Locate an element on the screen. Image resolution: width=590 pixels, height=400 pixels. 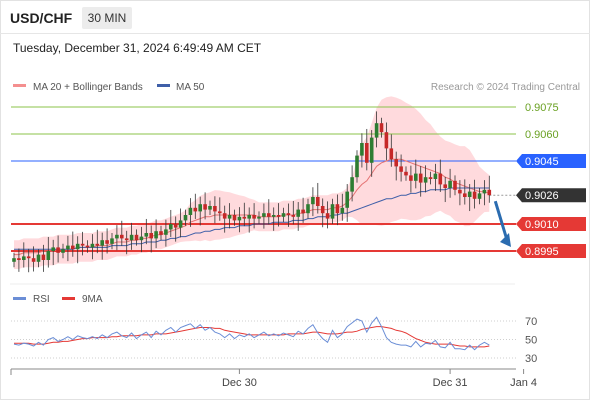
rsi-ma-line is located at coordinates (252, 337).